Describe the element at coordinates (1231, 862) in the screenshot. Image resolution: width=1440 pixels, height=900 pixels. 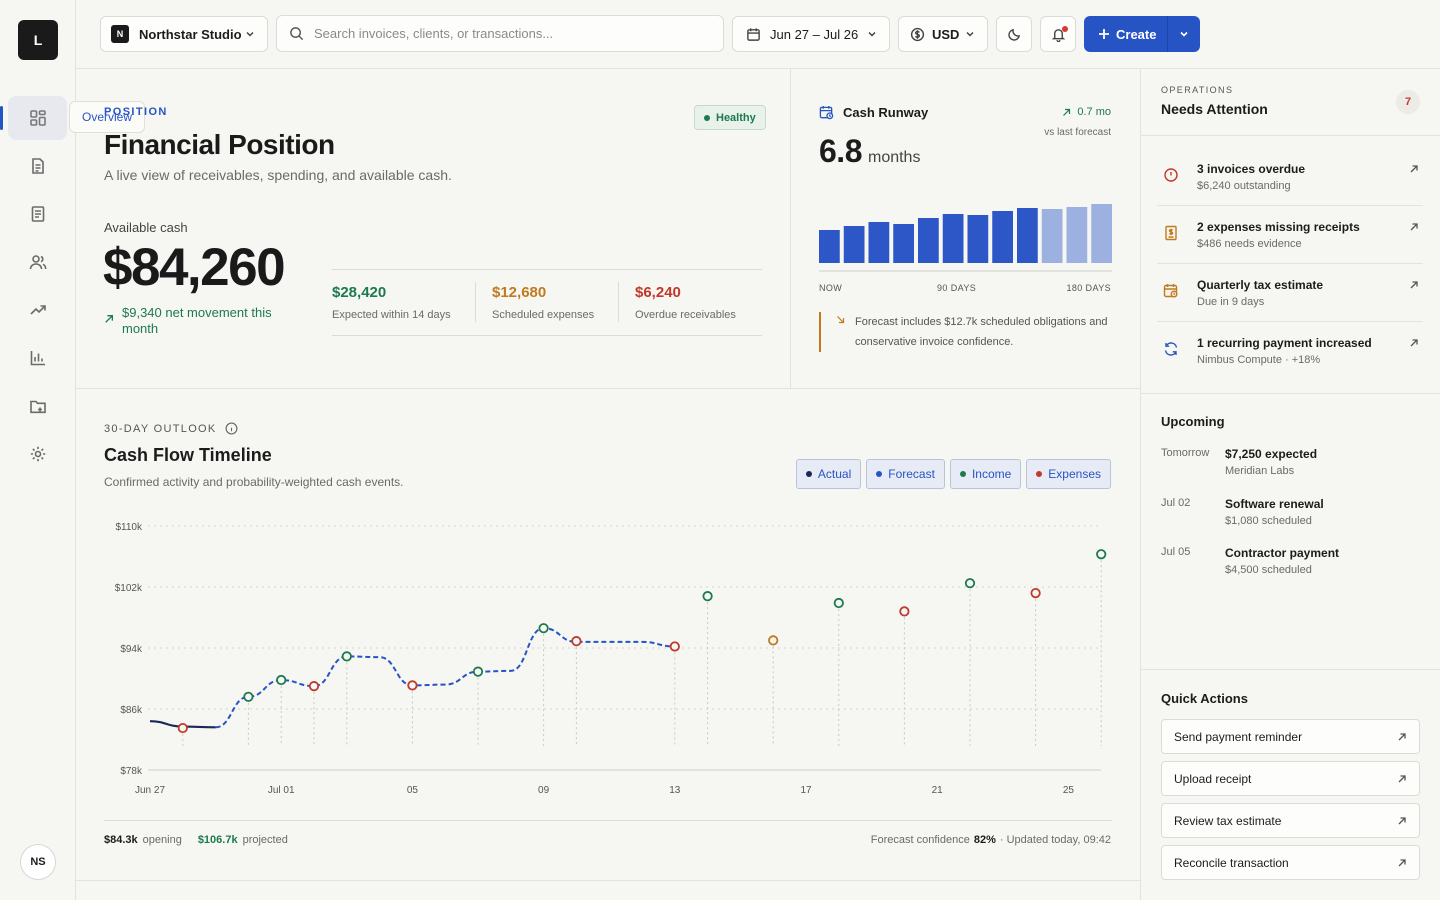
I see `quick-action-label: Reconcile transaction` at that location.